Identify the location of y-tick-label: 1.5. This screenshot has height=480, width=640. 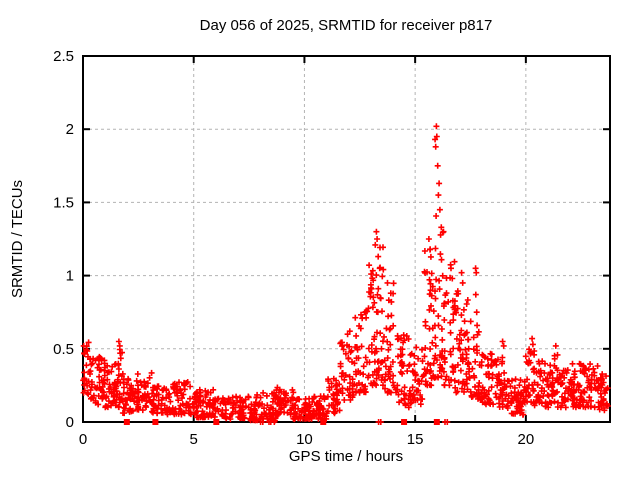
(63, 202).